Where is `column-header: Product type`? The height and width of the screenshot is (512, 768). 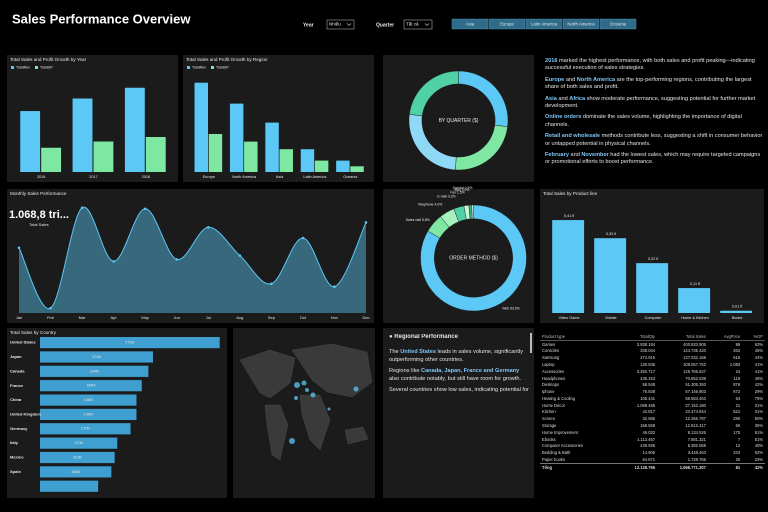
column-header: Product type is located at coordinates (578, 337).